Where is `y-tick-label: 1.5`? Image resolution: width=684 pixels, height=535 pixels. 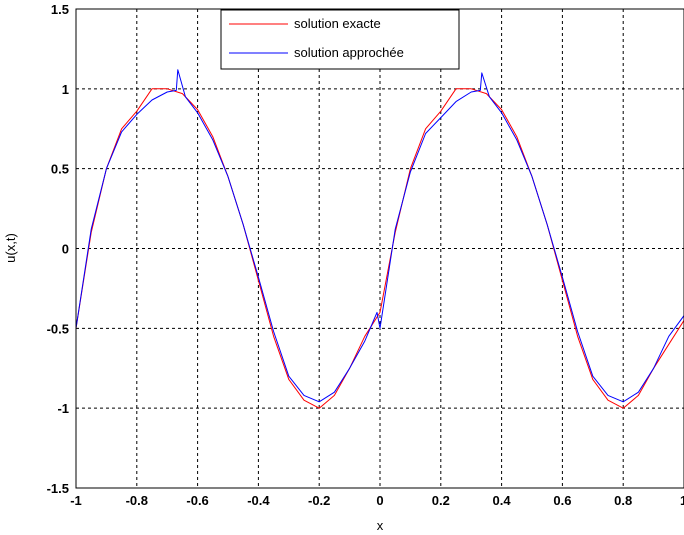
y-tick-label: 1.5 is located at coordinates (60, 9).